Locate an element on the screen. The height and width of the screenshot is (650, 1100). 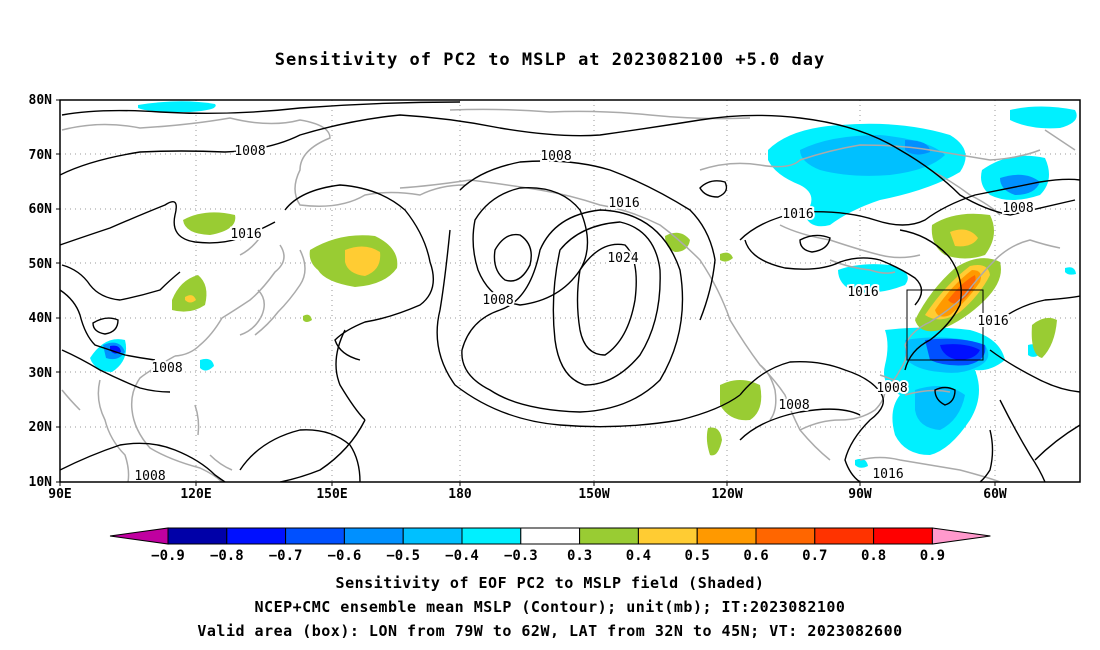
colorbar-tick-label: 0.3 is located at coordinates (579, 556).